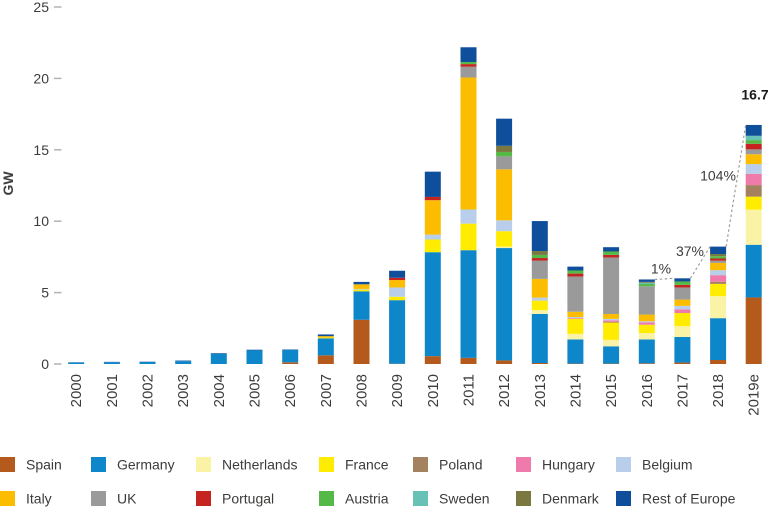 This screenshot has width=768, height=512. I want to click on svg-text: Denmark, so click(571, 499).